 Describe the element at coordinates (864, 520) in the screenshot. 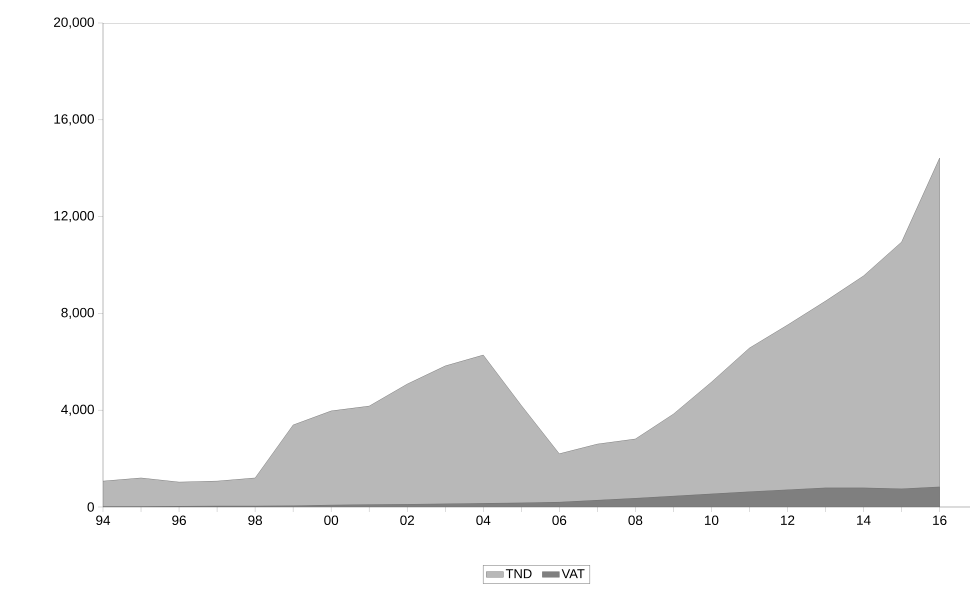

I see `x-tick-label: 14` at that location.